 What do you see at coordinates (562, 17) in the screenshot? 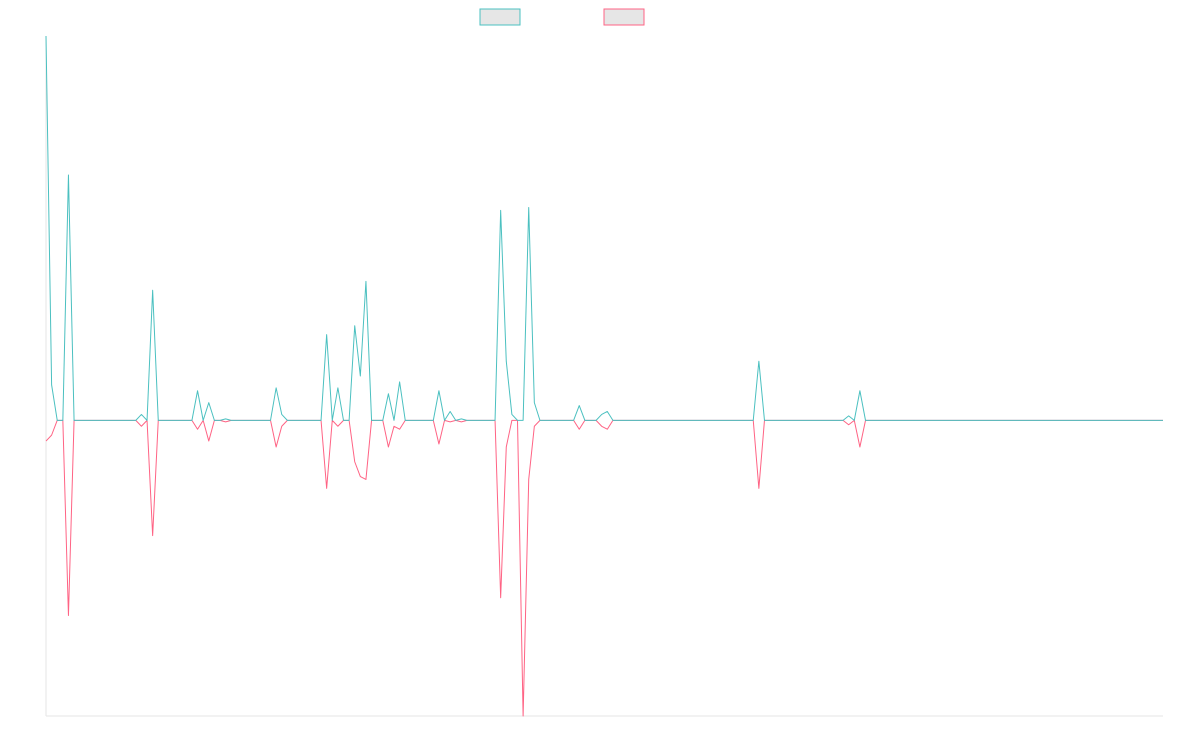
I see `legend` at bounding box center [562, 17].